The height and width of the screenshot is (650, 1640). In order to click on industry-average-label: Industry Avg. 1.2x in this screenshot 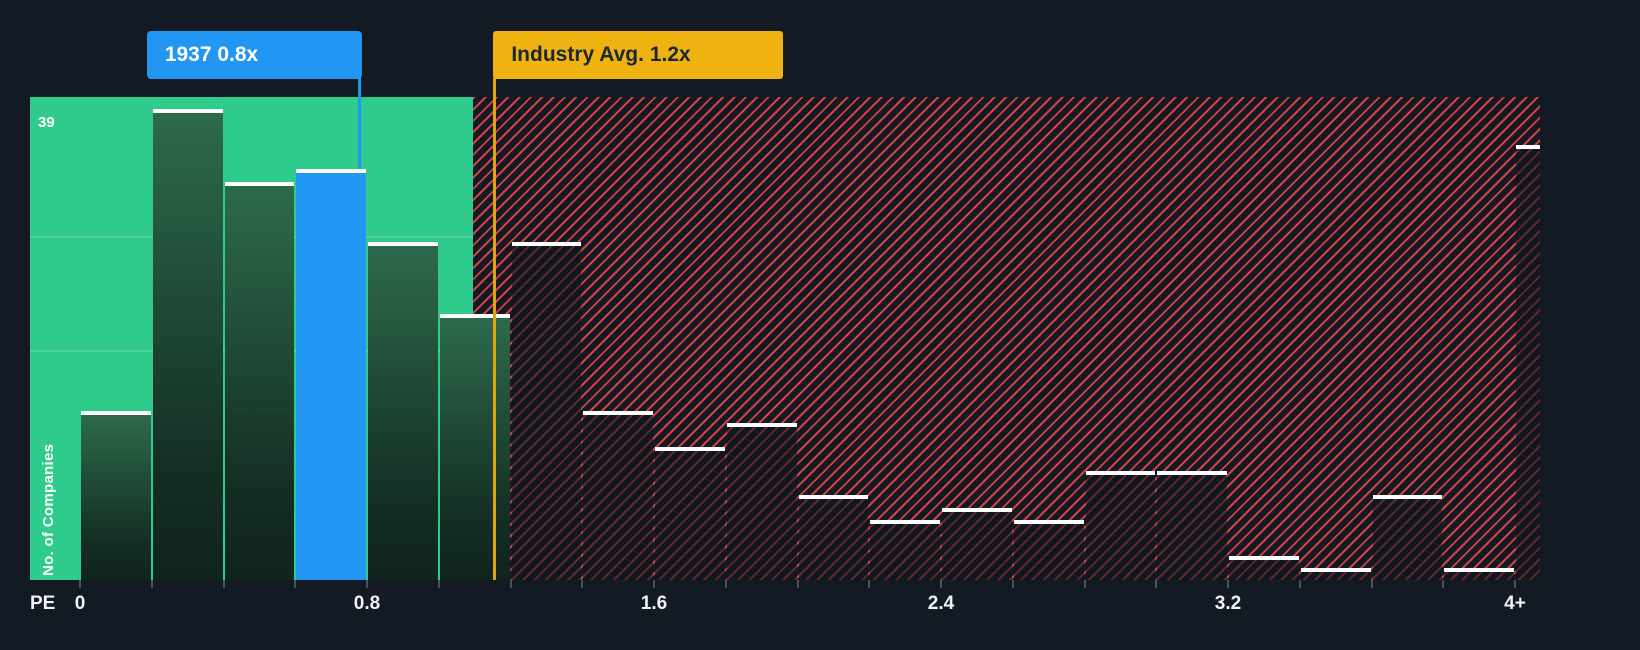, I will do `click(638, 55)`.